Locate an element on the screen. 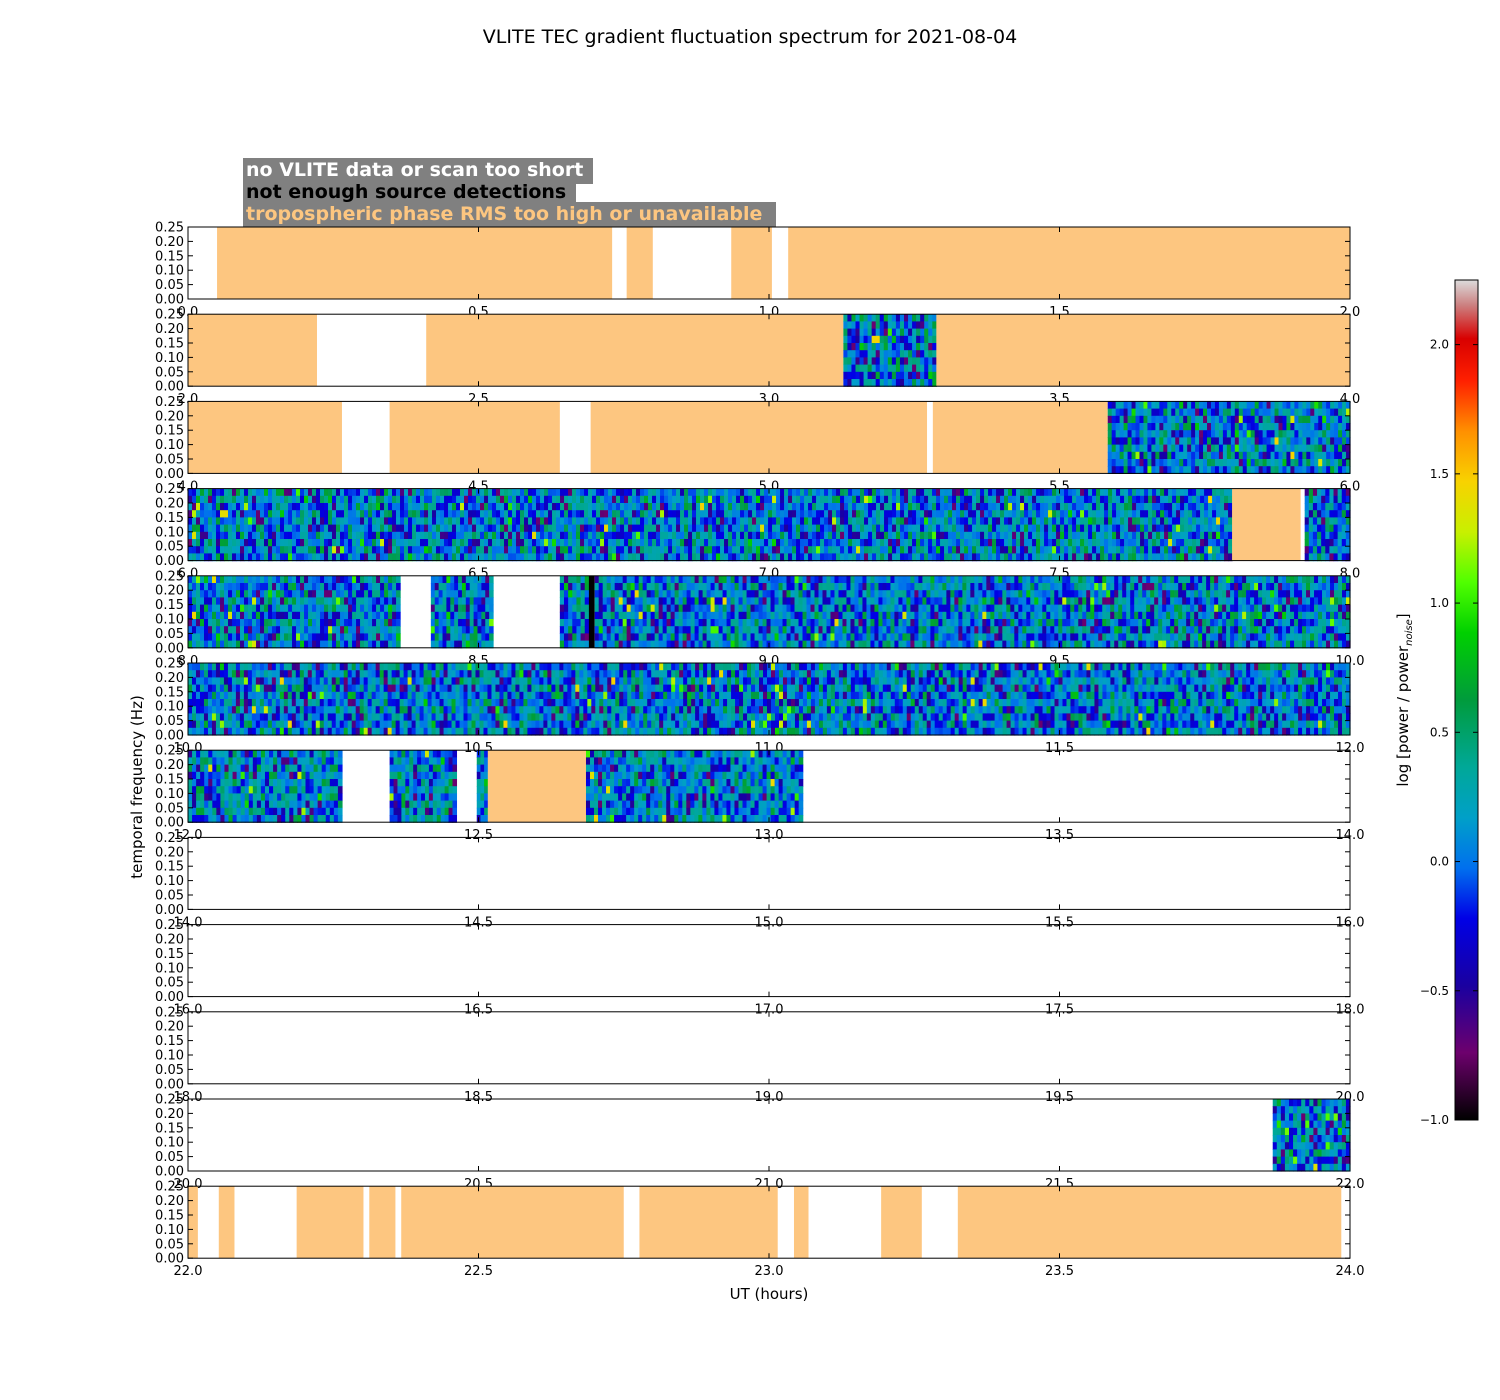 The image size is (1500, 1400). spectrum-segment is located at coordinates (574, 612).